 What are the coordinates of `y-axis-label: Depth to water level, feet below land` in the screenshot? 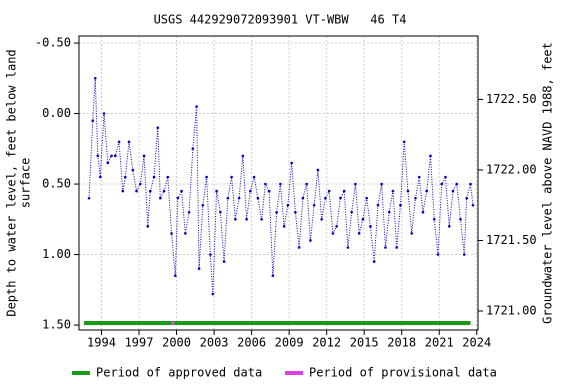 It's located at (12, 182).